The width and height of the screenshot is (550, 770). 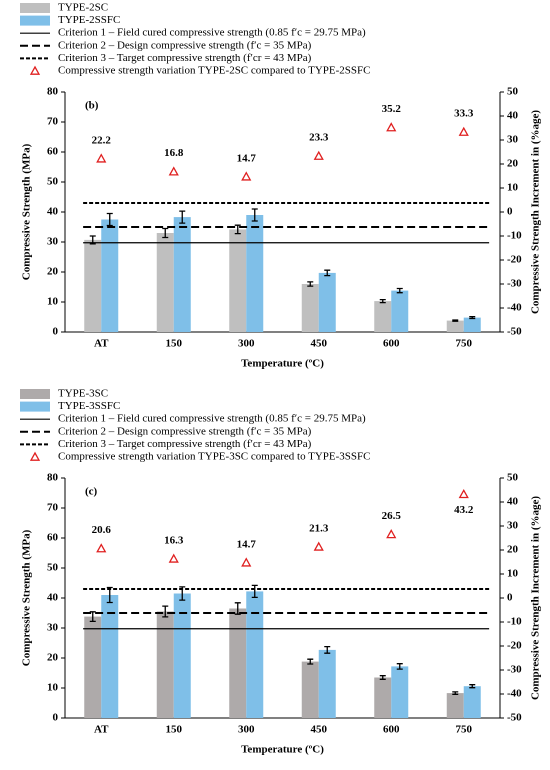 What do you see at coordinates (513, 188) in the screenshot?
I see `y2-tick-label: 10` at bounding box center [513, 188].